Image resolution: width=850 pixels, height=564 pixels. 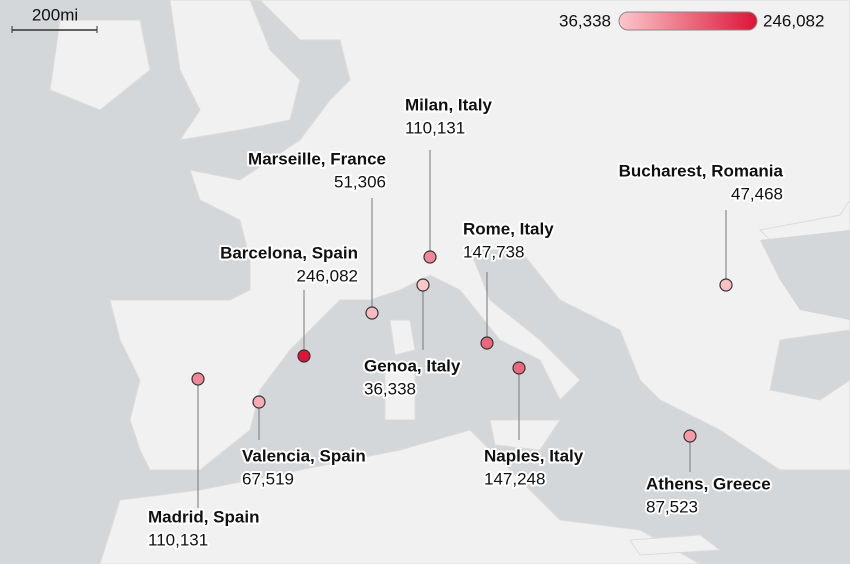 I want to click on city-name: Marseille, France, so click(x=317, y=158).